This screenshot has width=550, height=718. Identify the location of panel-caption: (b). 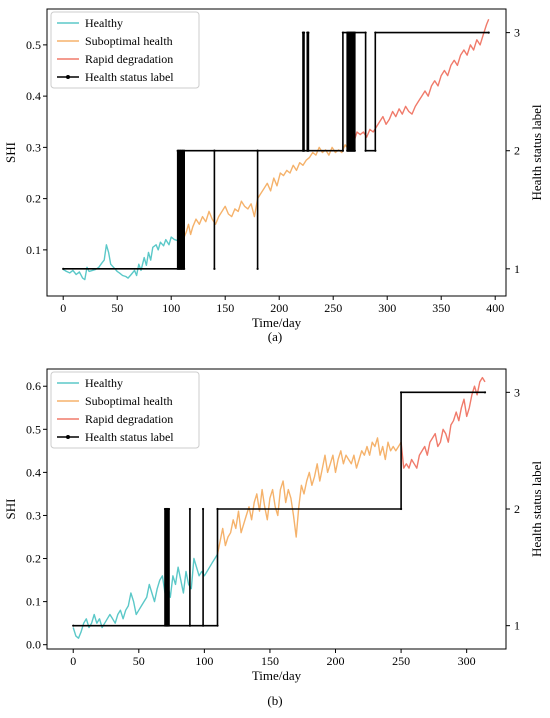
(274, 700).